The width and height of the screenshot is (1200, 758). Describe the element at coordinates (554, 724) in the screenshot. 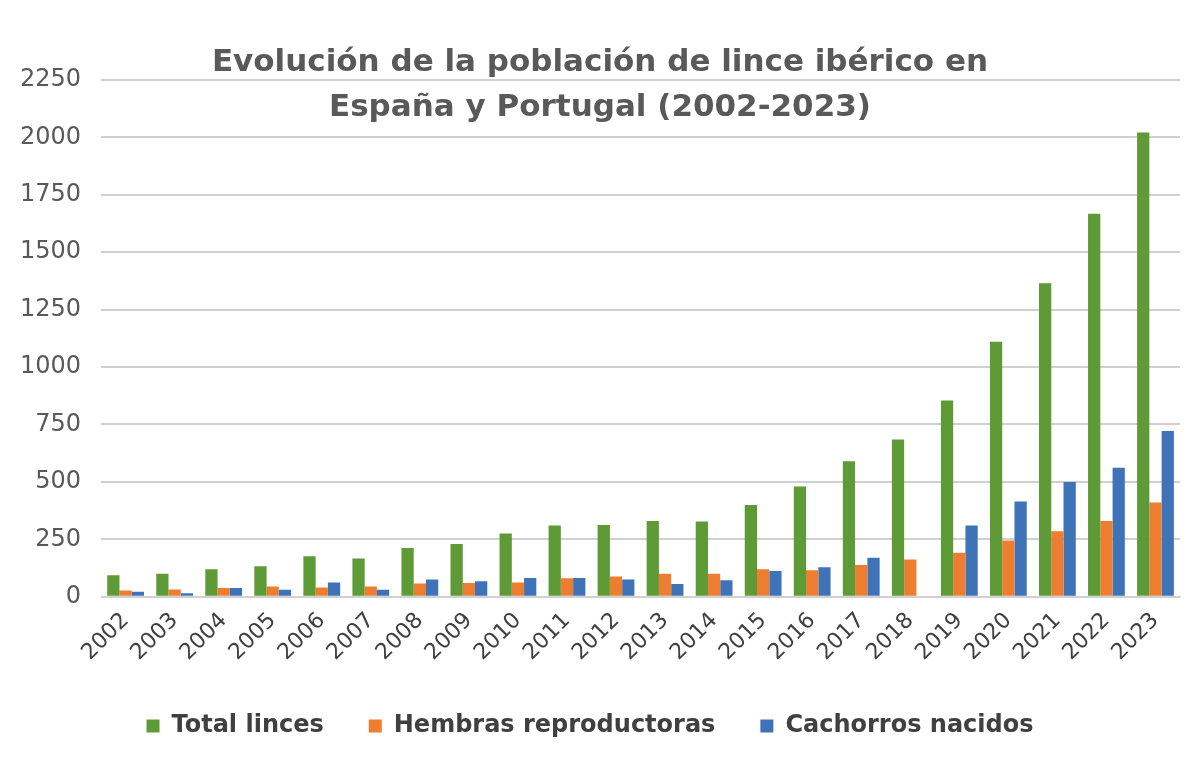

I see `legend-label: Hembras reproductoras` at that location.